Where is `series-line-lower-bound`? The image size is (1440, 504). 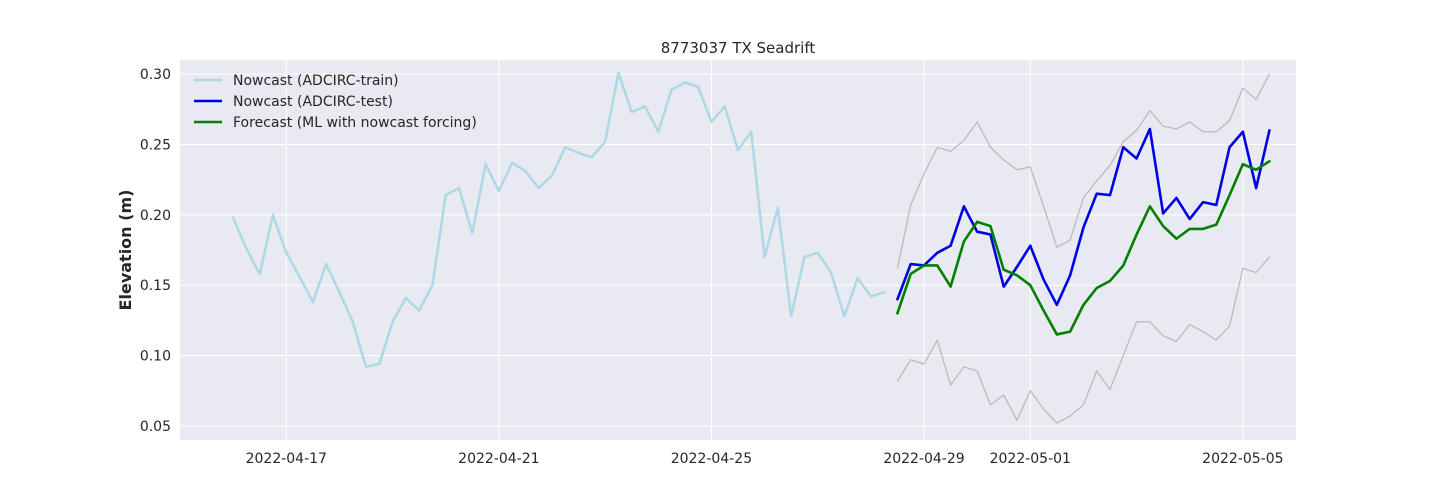 series-line-lower-bound is located at coordinates (1083, 340).